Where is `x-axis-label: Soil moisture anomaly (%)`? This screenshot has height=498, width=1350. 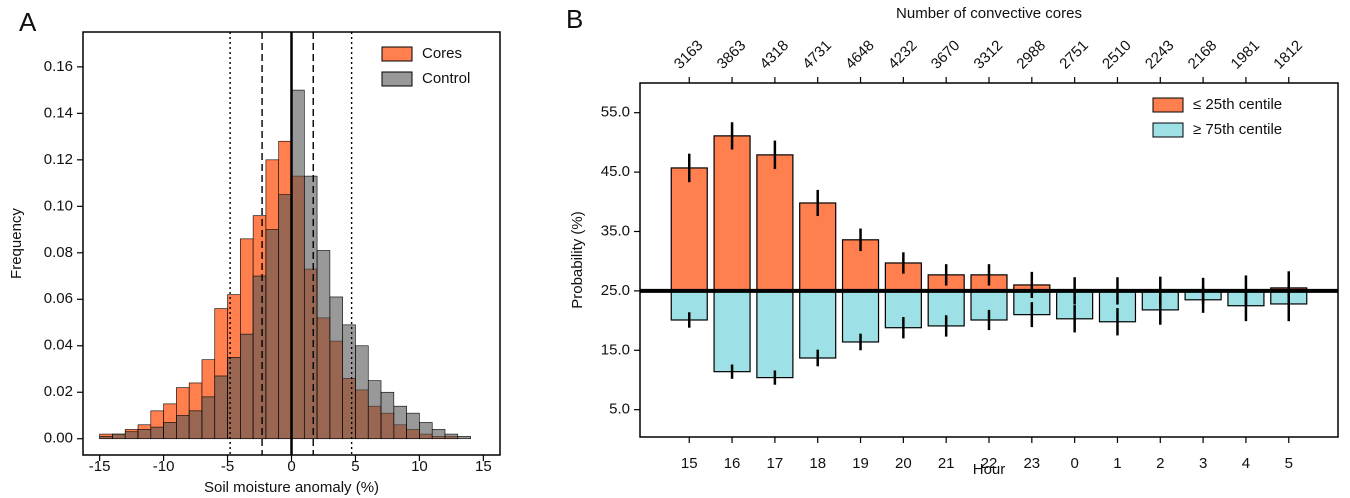 x-axis-label: Soil moisture anomaly (%) is located at coordinates (291, 487).